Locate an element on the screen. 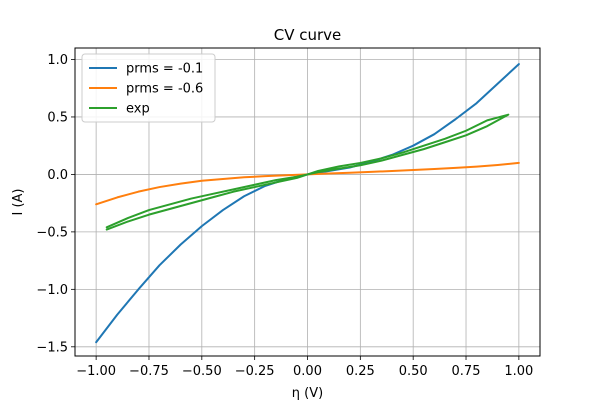 This screenshot has width=600, height=400. y-axis-label: I (A) is located at coordinates (18, 201).